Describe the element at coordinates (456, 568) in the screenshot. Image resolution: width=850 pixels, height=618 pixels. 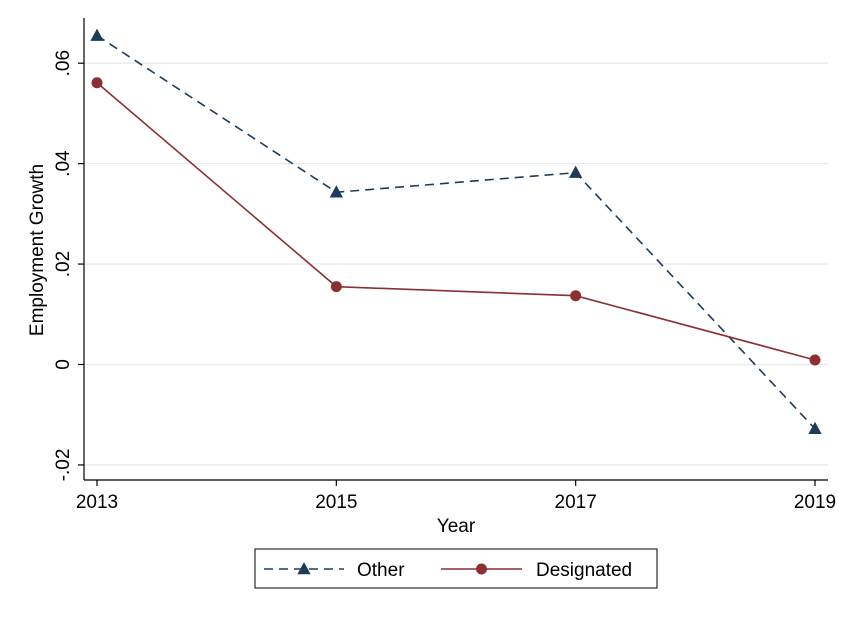
I see `legend: Other Designated` at that location.